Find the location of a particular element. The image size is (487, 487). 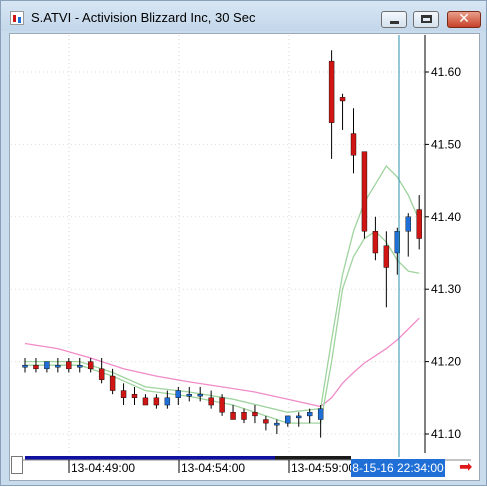

maximize-button is located at coordinates (426, 19).